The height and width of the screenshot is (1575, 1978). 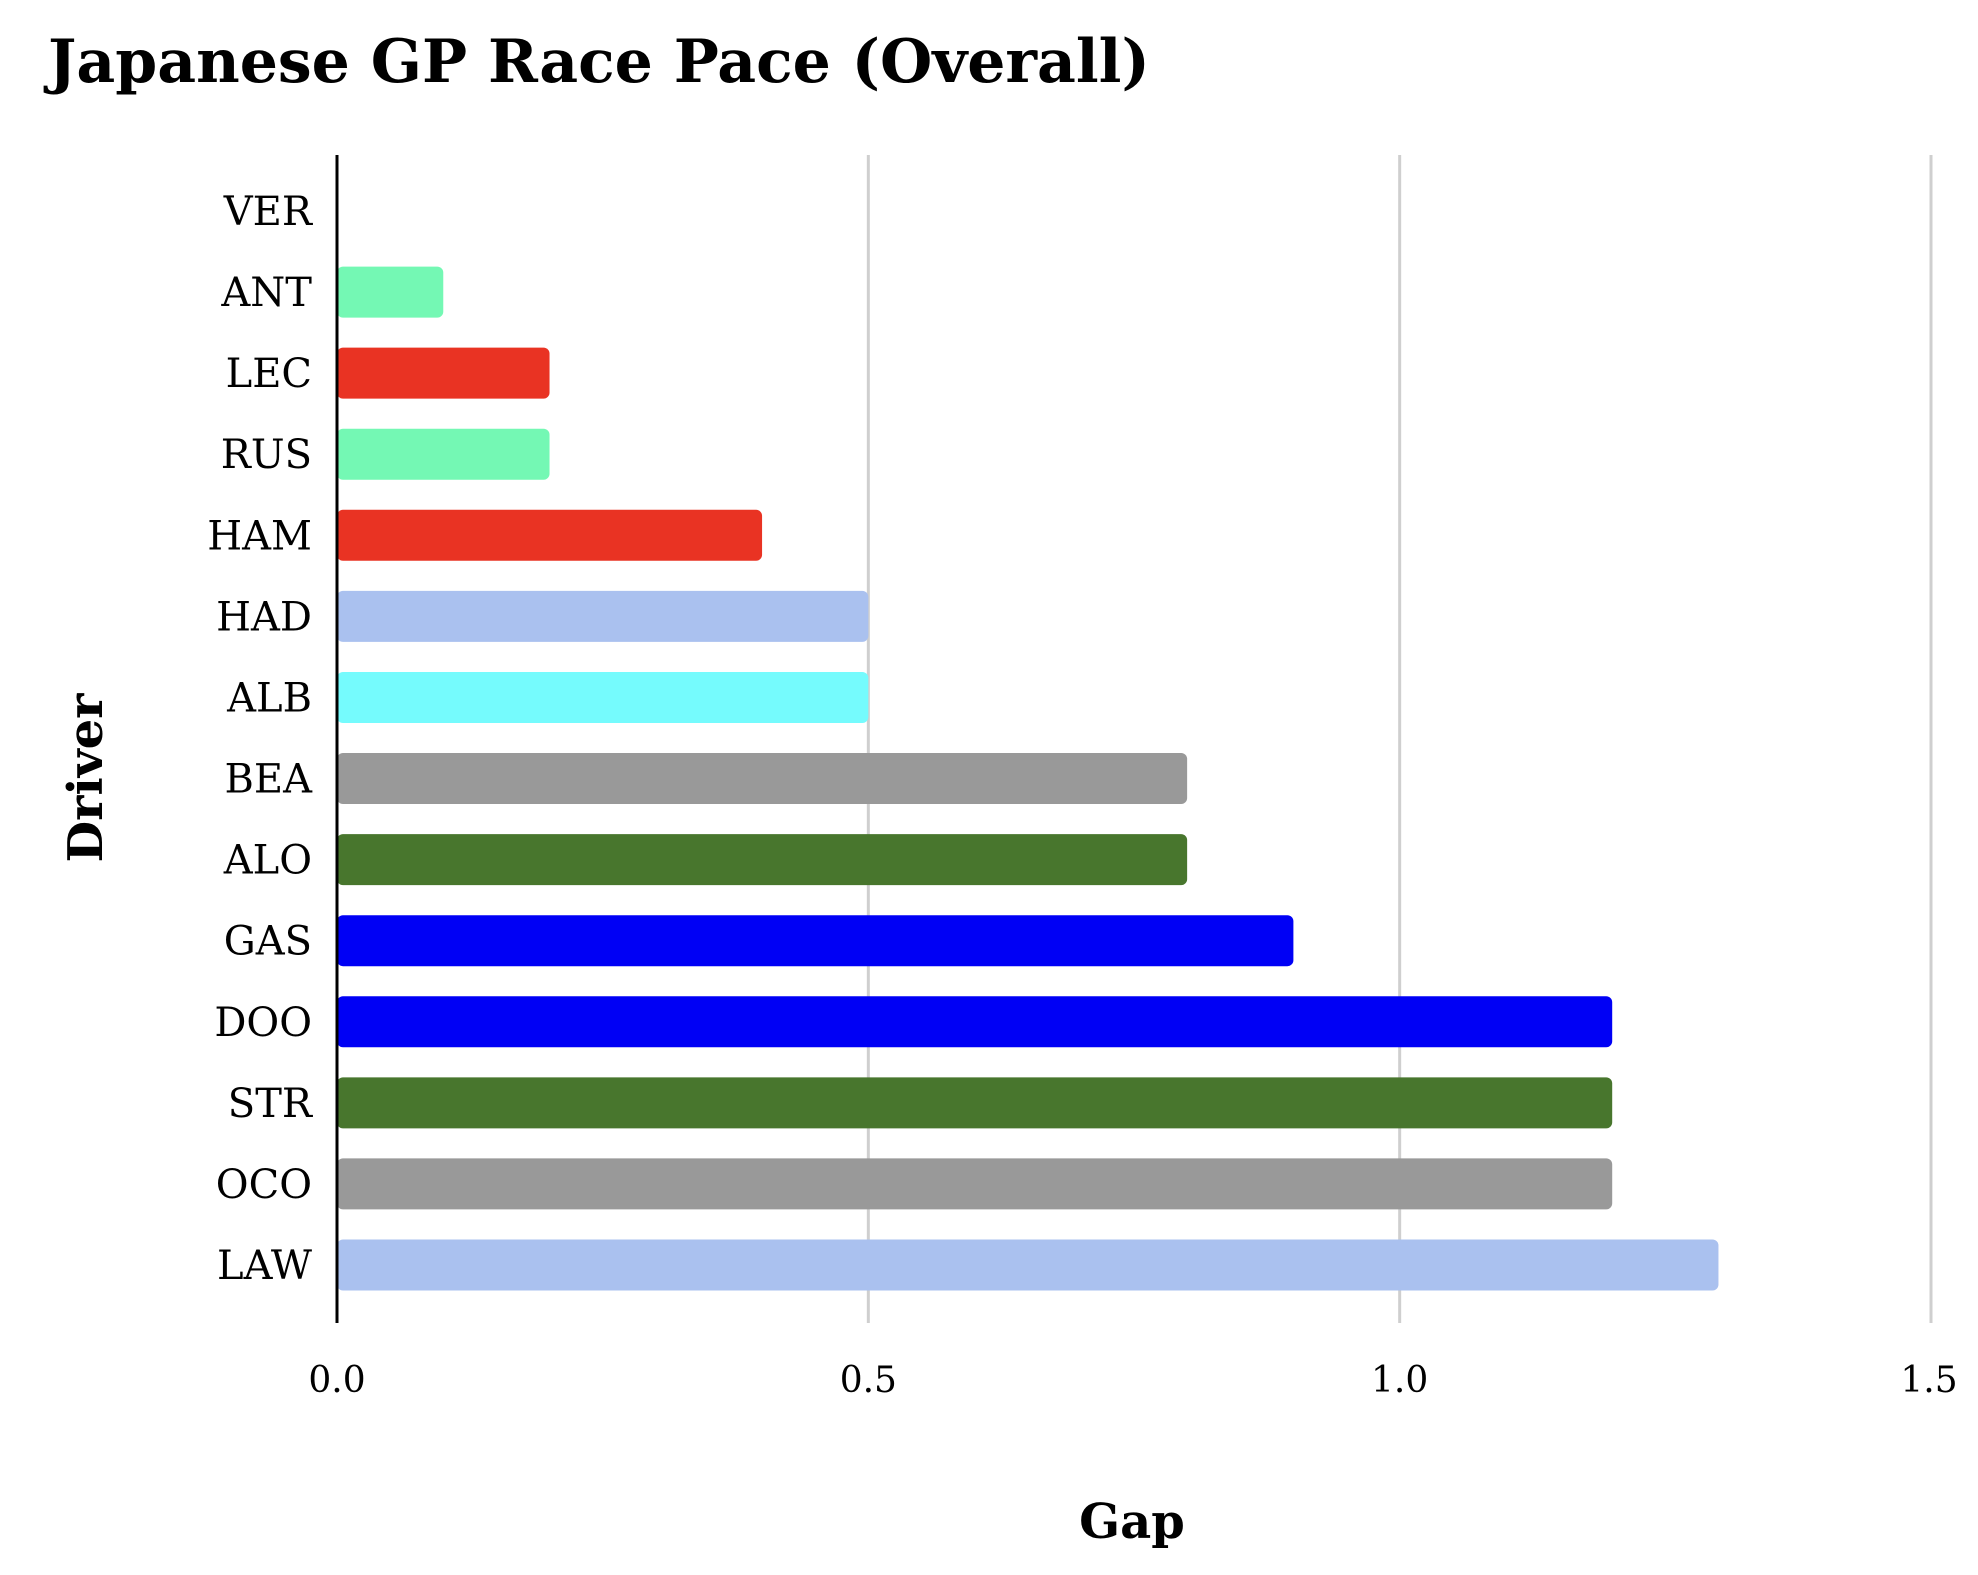 I want to click on category-label-alb: ALB, so click(x=269, y=698).